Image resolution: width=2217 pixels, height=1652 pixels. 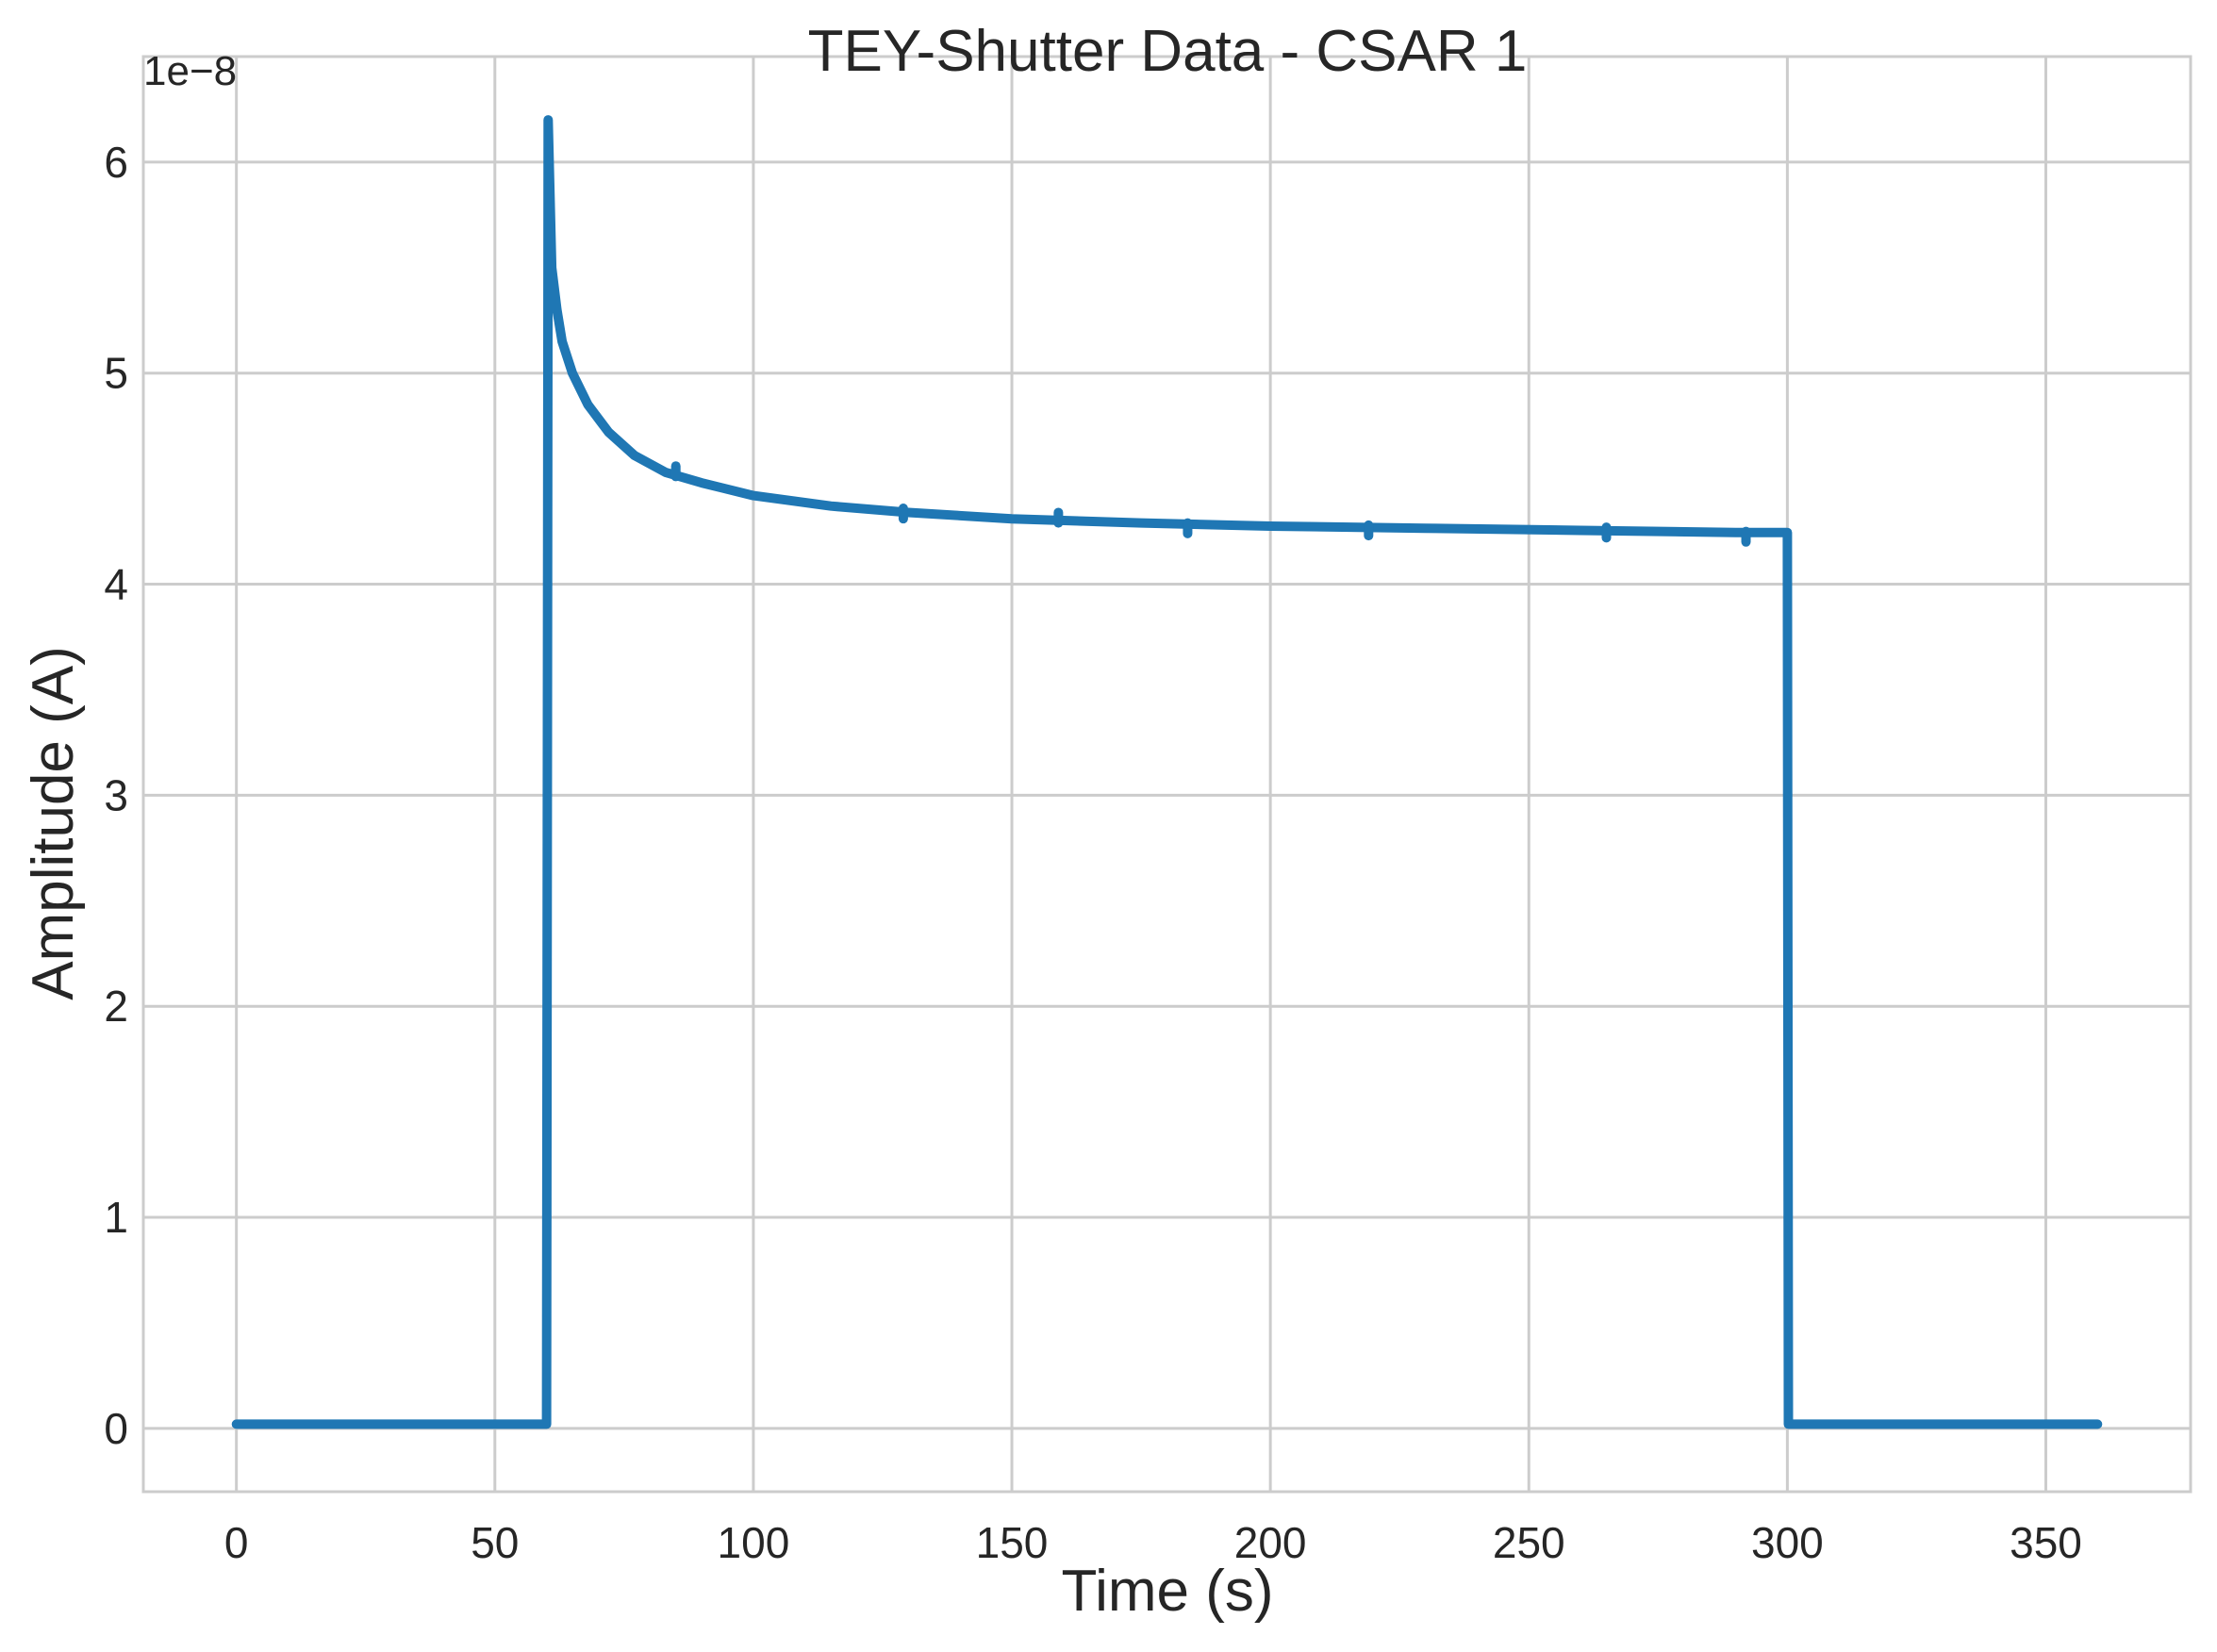 What do you see at coordinates (116, 1006) in the screenshot?
I see `y-tick-label: 2` at bounding box center [116, 1006].